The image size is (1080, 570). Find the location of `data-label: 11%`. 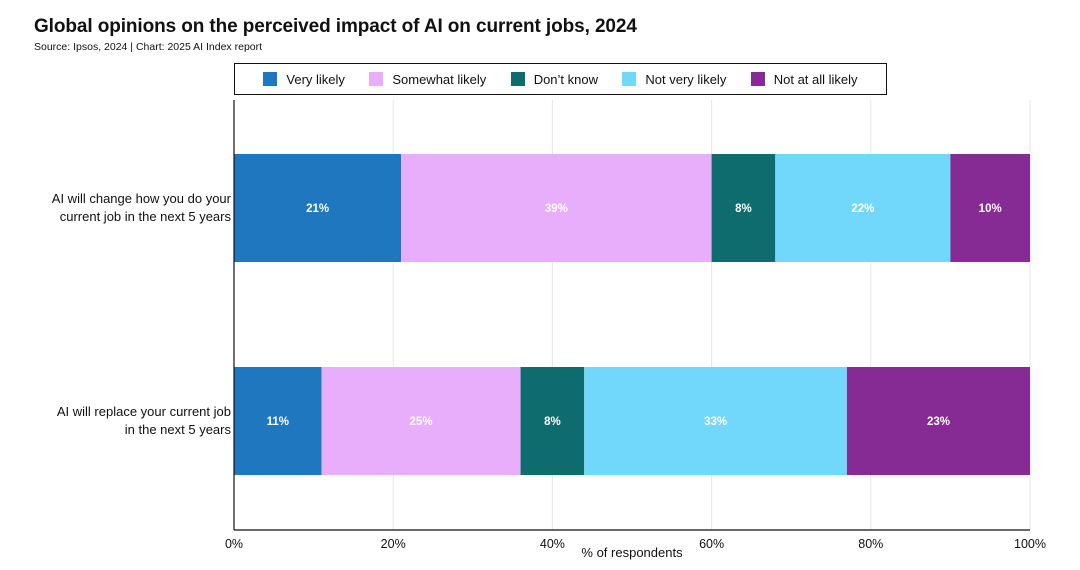

data-label: 11% is located at coordinates (278, 422).